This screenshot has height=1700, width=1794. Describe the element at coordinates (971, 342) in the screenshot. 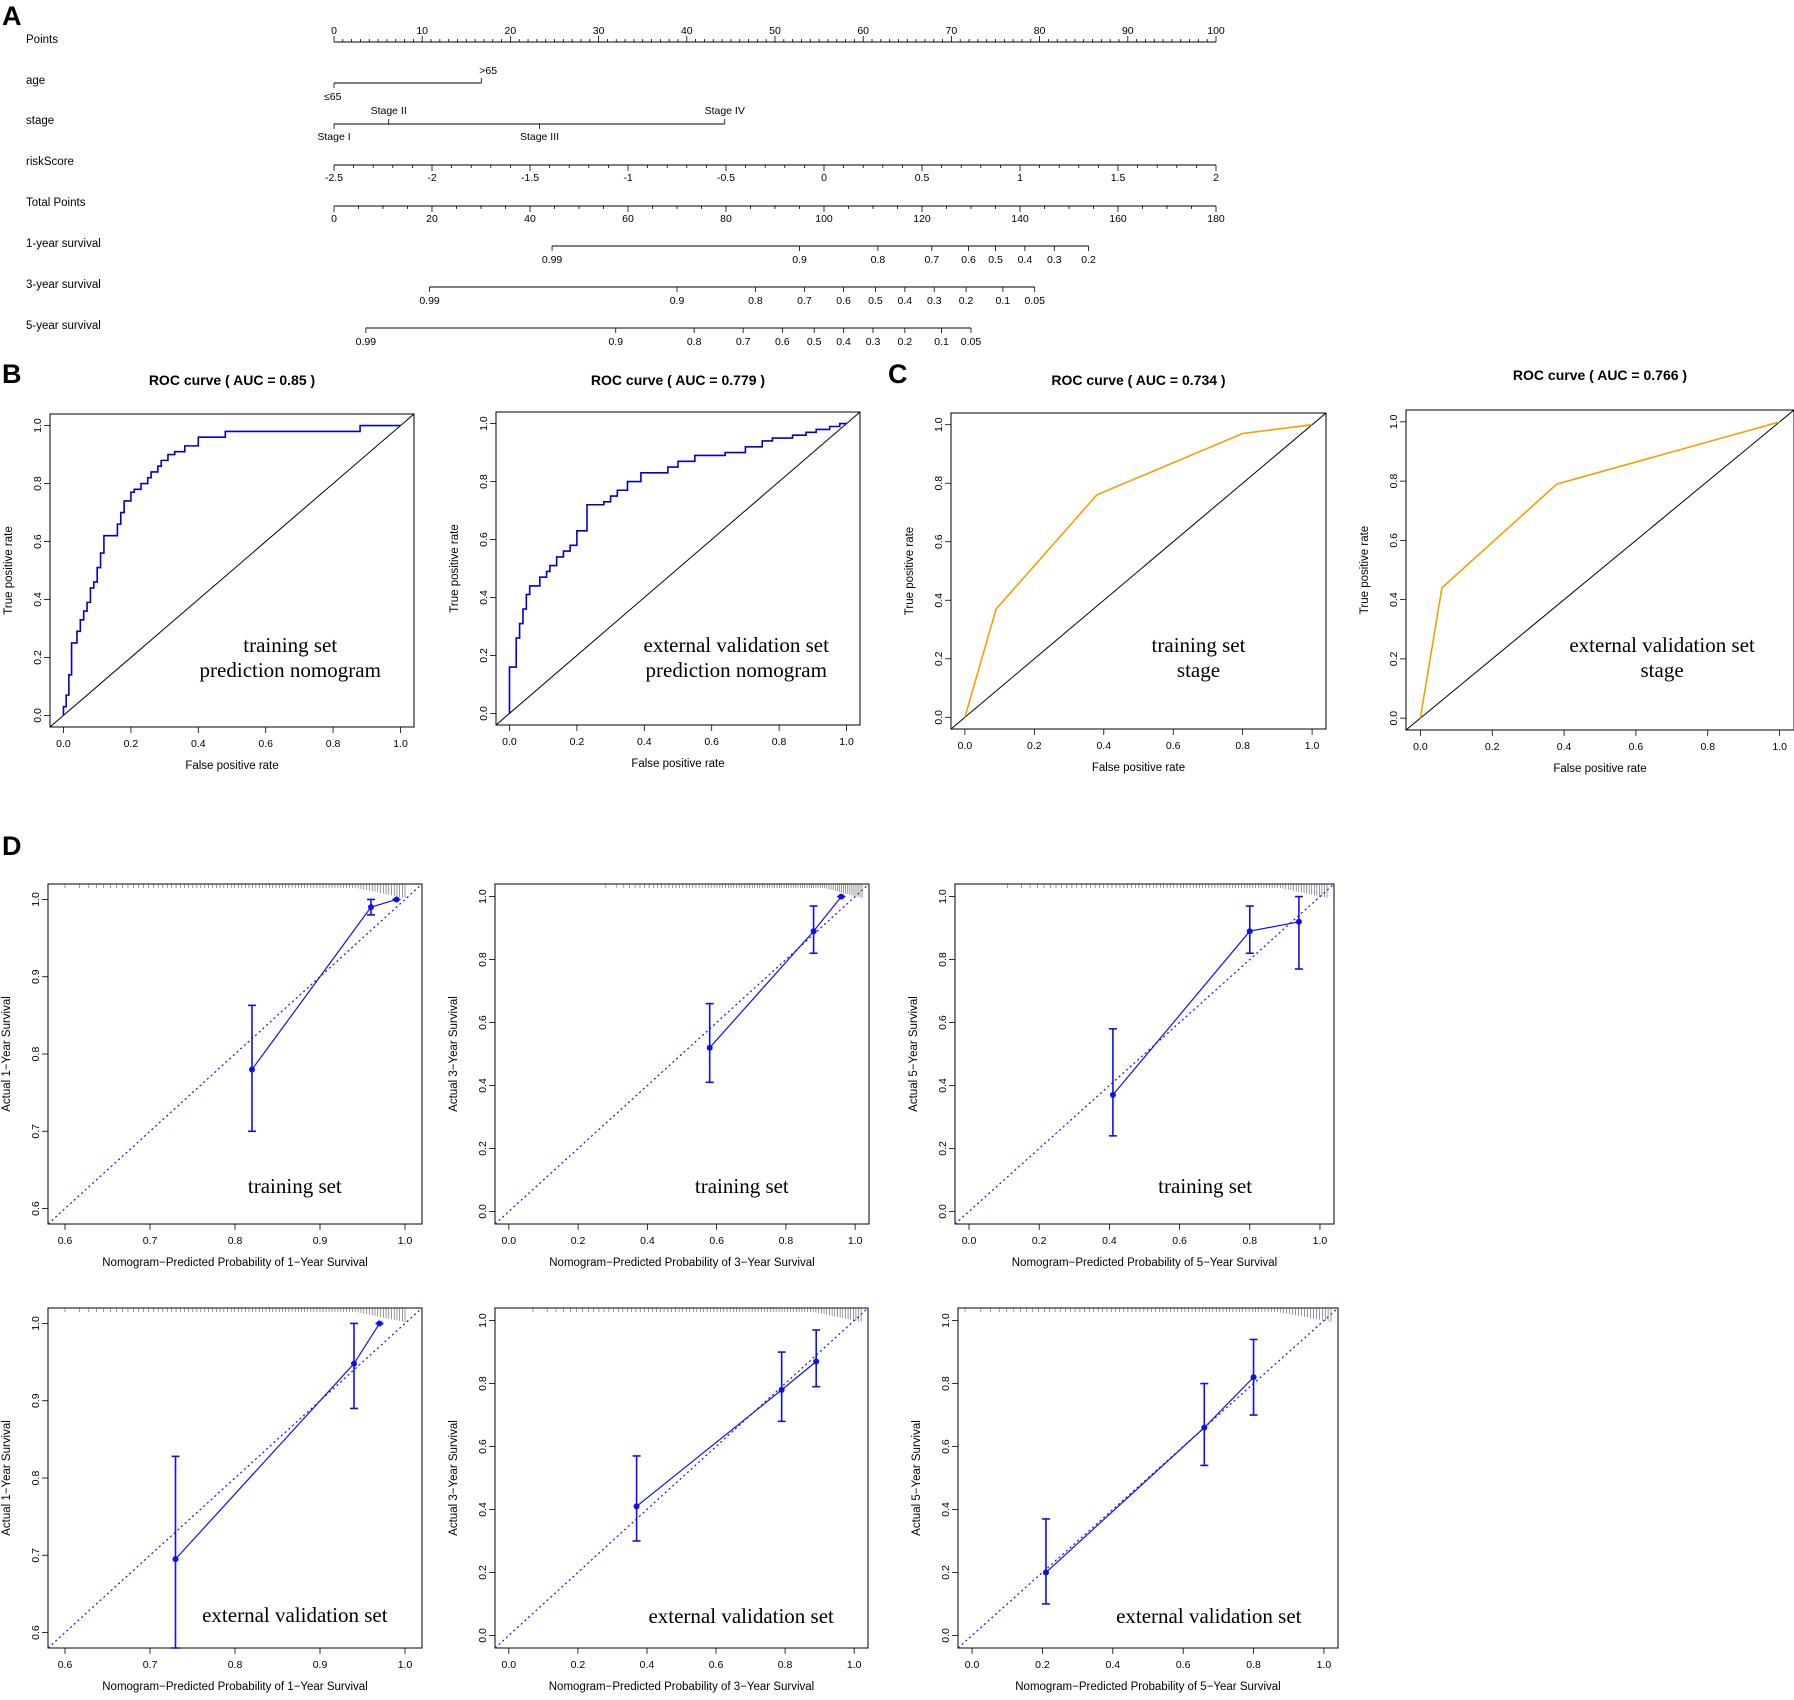

I see `survival-tick-label: 0.05` at that location.